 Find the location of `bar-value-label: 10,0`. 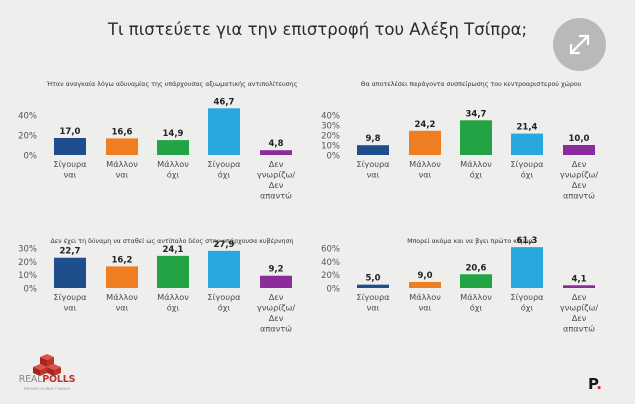

bar-value-label: 10,0 is located at coordinates (579, 139).